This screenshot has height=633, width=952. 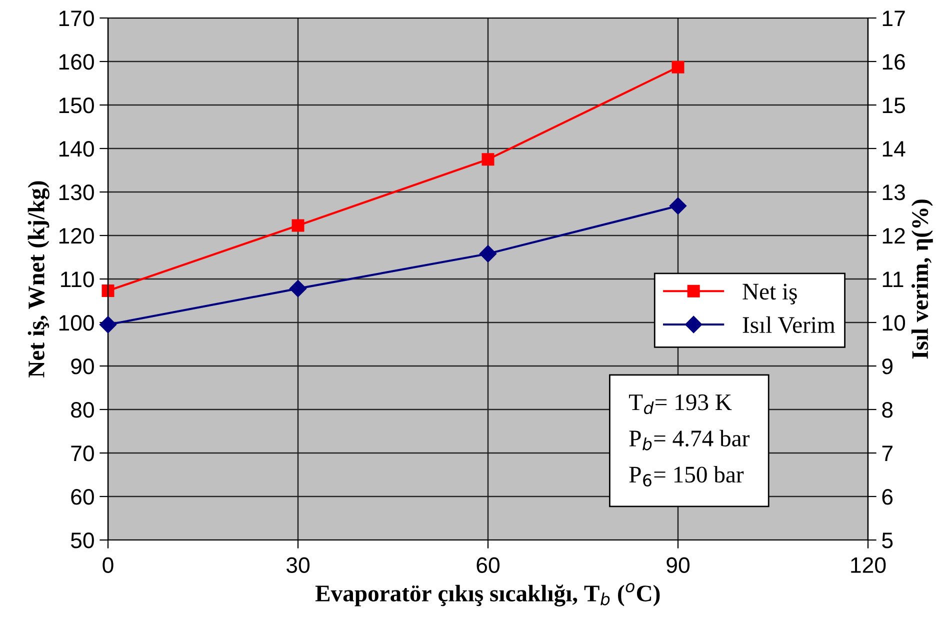 I want to click on legend-label: Net iş, so click(x=769, y=294).